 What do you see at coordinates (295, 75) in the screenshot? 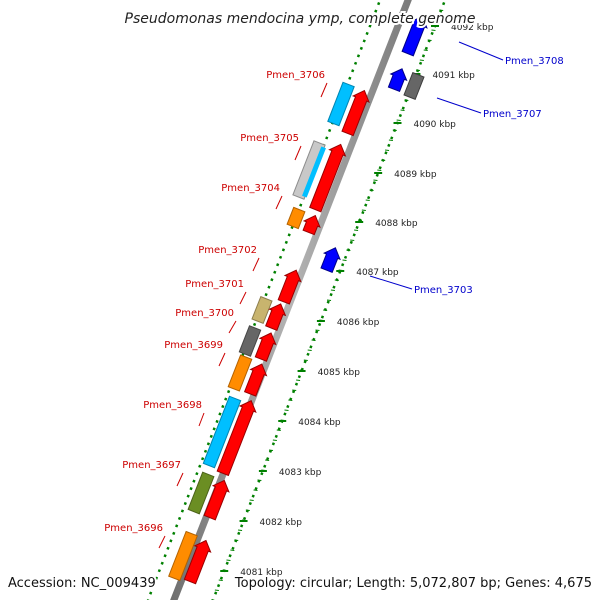
I see `gene-label: Pmen_3706` at bounding box center [295, 75].